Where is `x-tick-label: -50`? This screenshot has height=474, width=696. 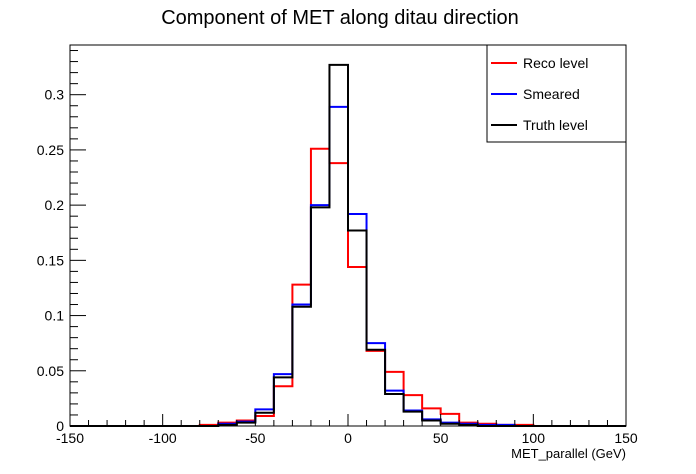
x-tick-label: -50 is located at coordinates (255, 438).